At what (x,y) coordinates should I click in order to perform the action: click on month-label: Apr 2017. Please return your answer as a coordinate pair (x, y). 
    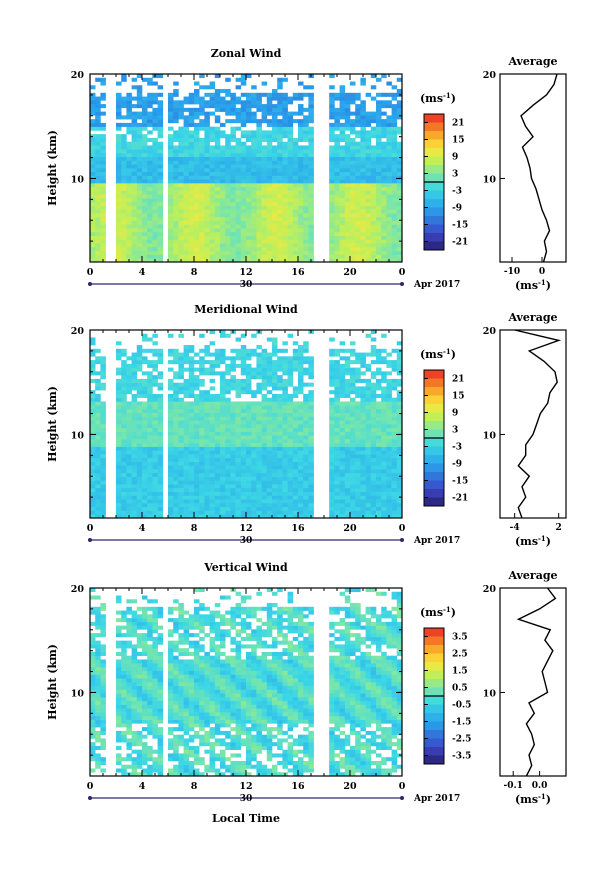
    Looking at the image, I should click on (436, 285).